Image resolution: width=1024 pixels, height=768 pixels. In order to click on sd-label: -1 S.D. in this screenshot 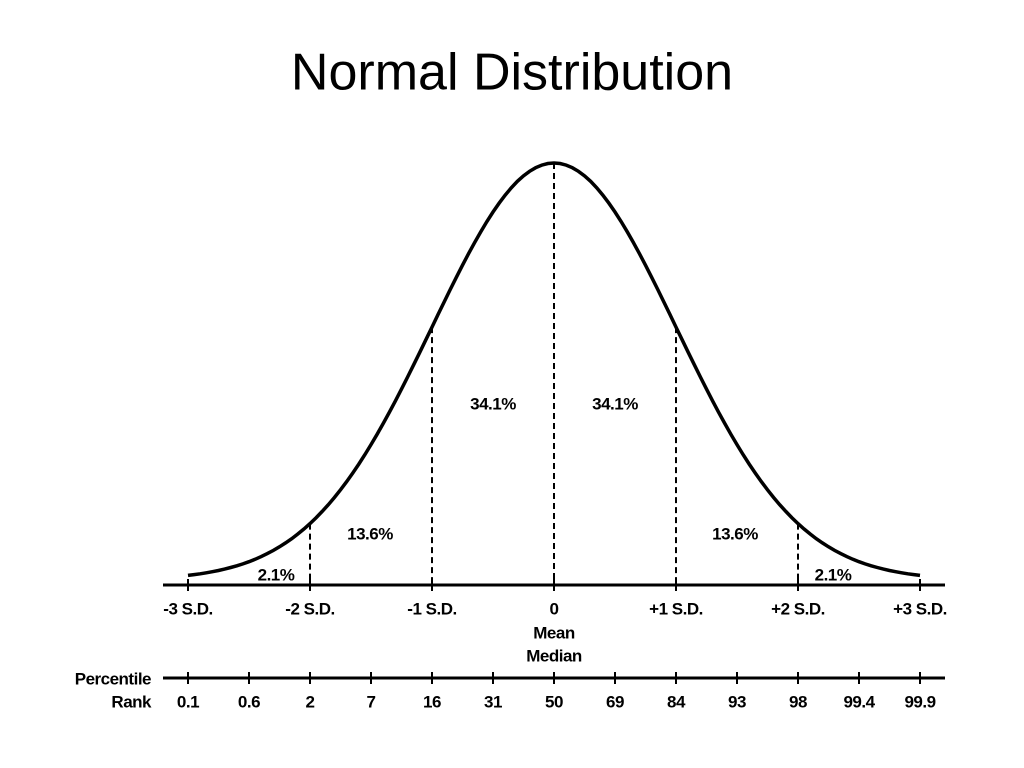, I will do `click(431, 608)`.